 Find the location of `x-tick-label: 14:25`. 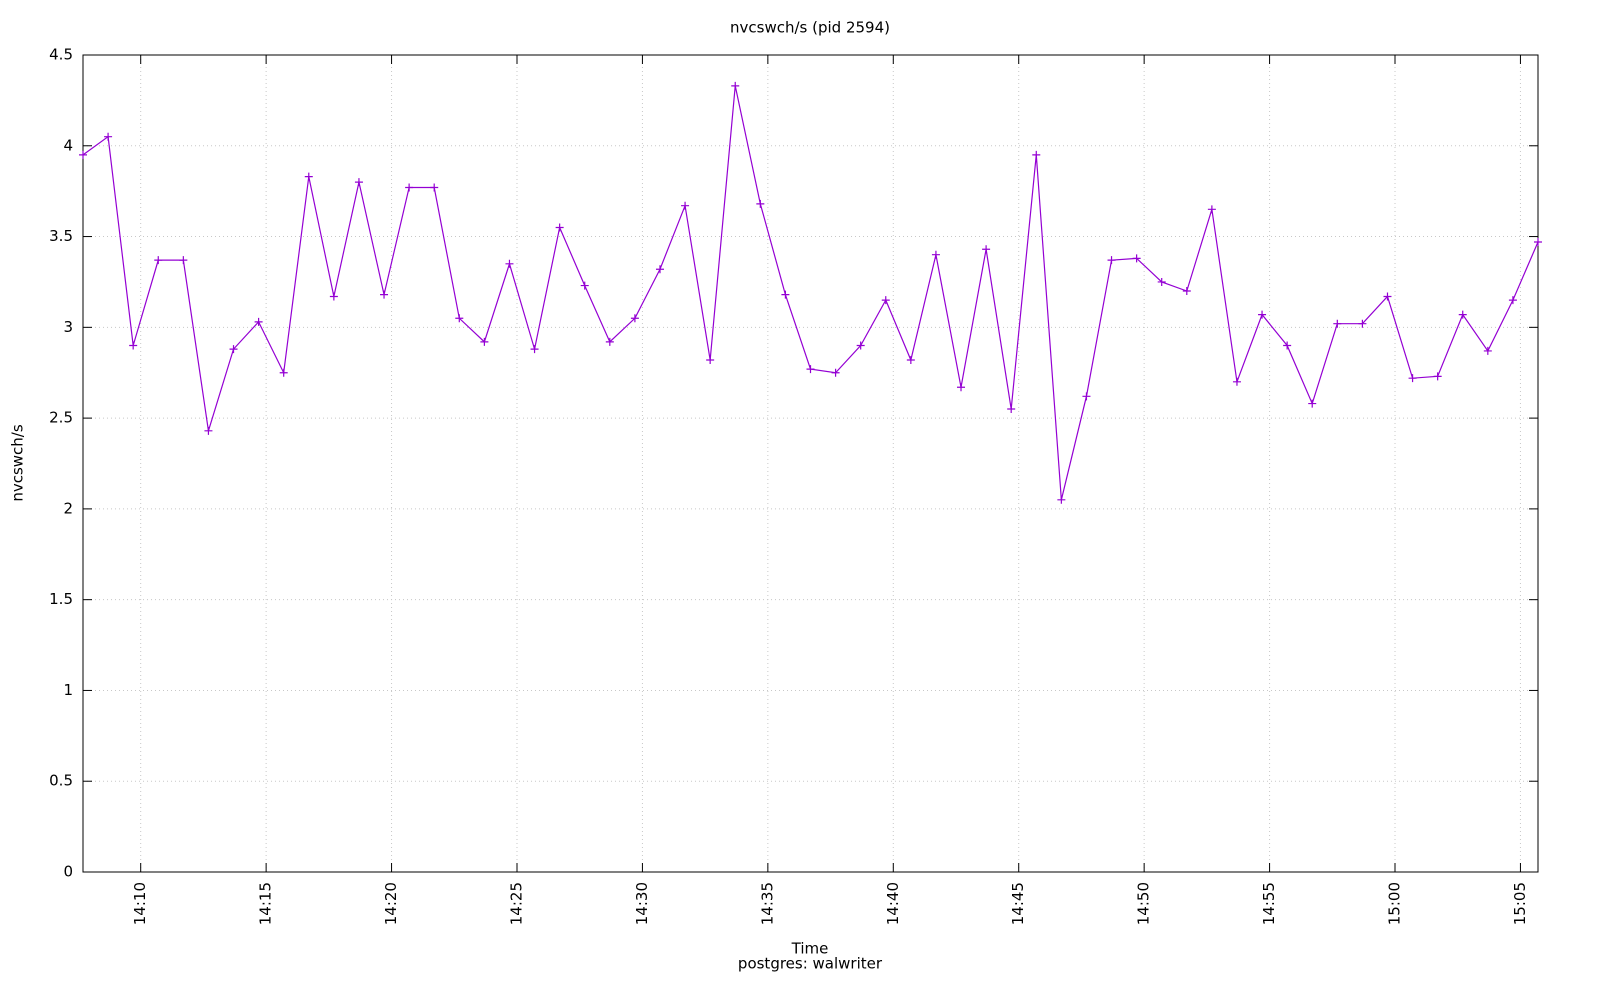

x-tick-label: 14:25 is located at coordinates (516, 903).